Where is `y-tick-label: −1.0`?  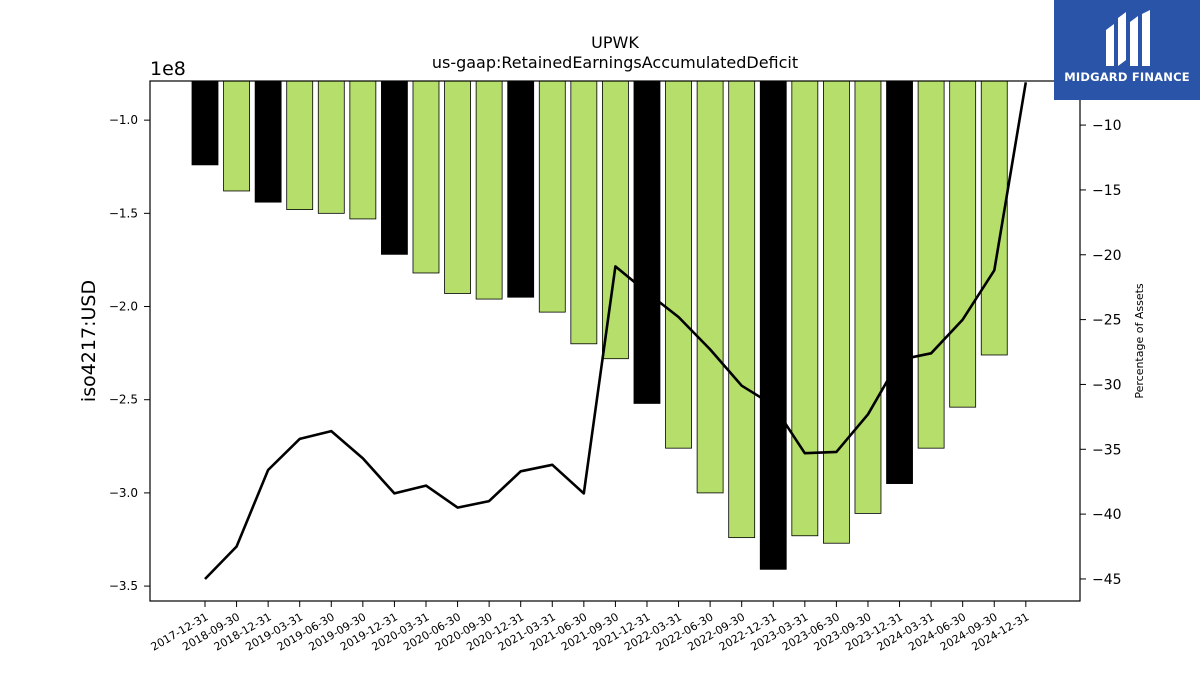 y-tick-label: −1.0 is located at coordinates (123, 120).